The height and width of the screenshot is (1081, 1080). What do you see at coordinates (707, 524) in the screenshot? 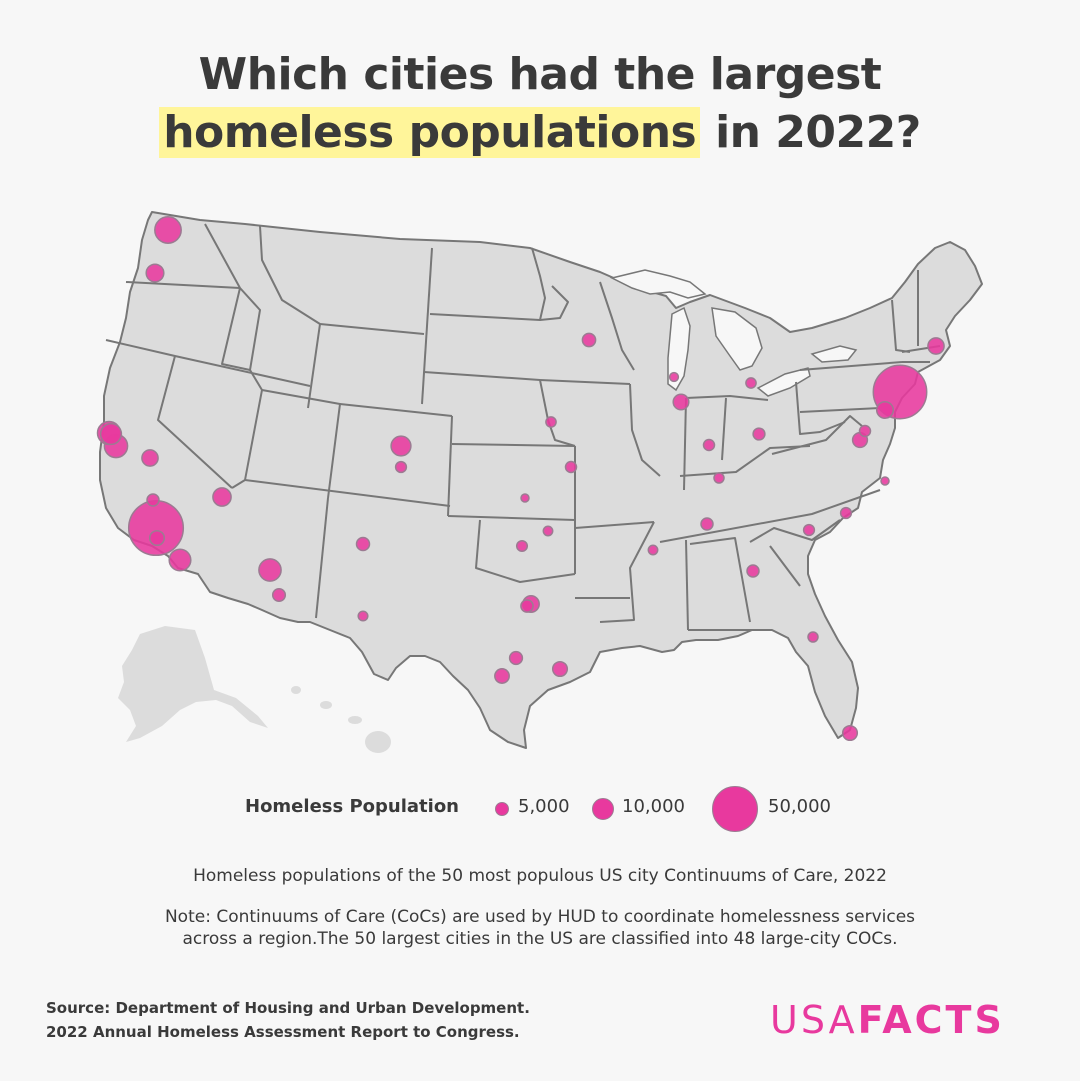
I see `bubble-nashville` at bounding box center [707, 524].